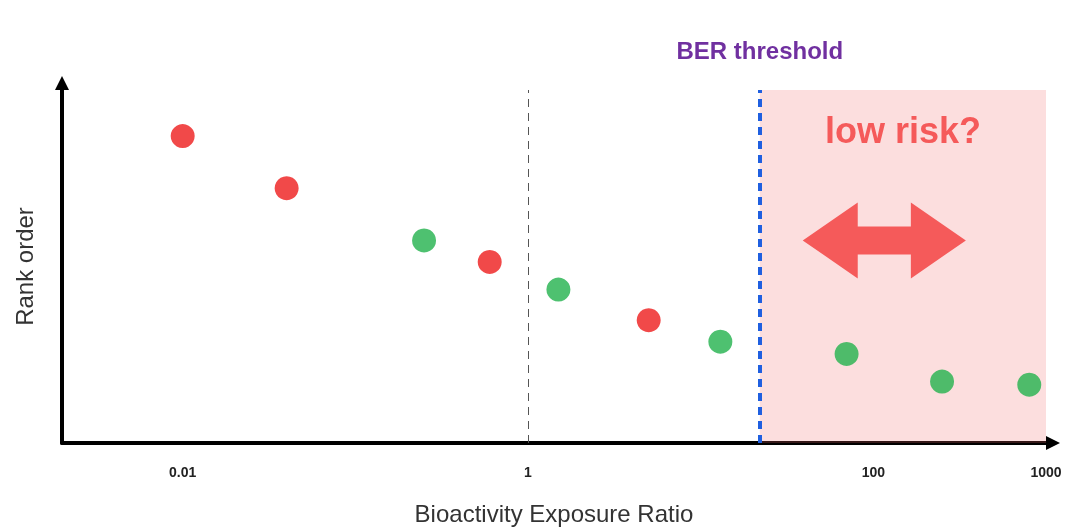  Describe the element at coordinates (554, 513) in the screenshot. I see `x-axis-title: Bioactivity Exposure Ratio` at that location.